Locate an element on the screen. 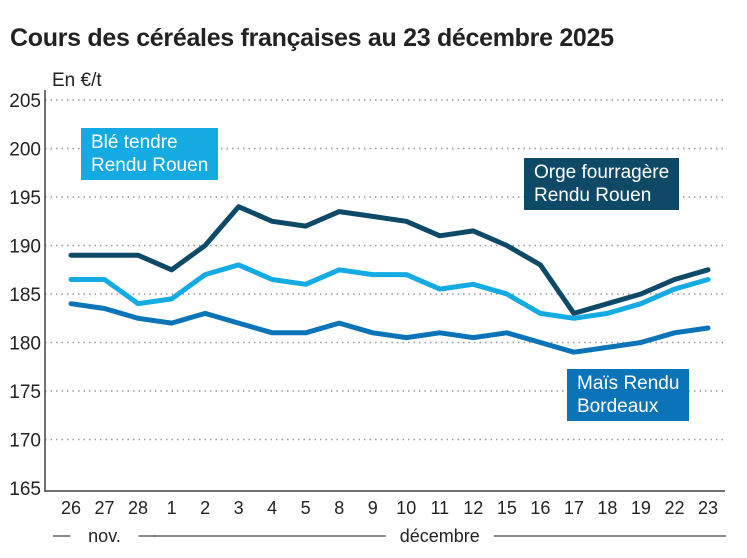  y-tick-label: 185 is located at coordinates (25, 295).